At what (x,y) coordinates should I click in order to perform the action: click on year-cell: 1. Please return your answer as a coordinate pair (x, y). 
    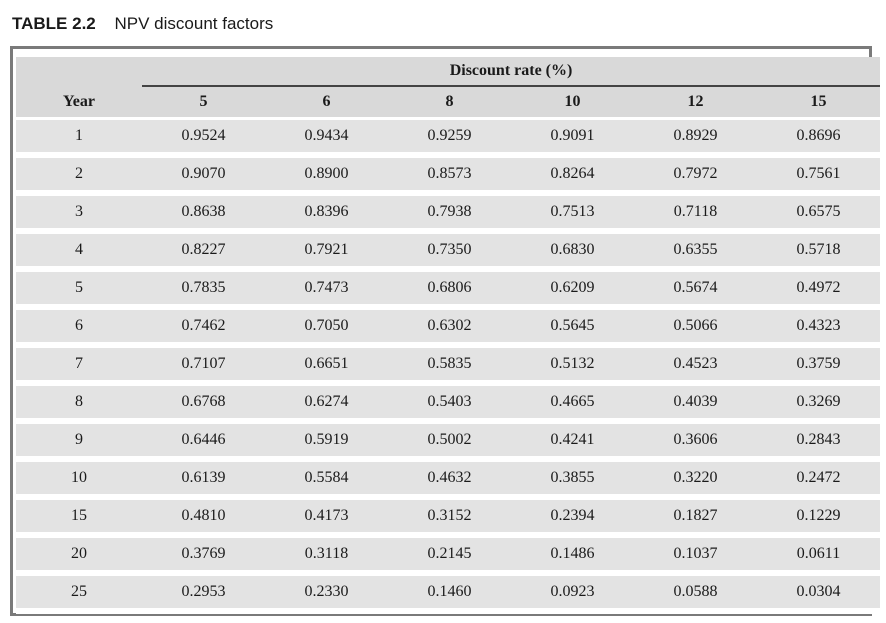
    Looking at the image, I should click on (79, 139).